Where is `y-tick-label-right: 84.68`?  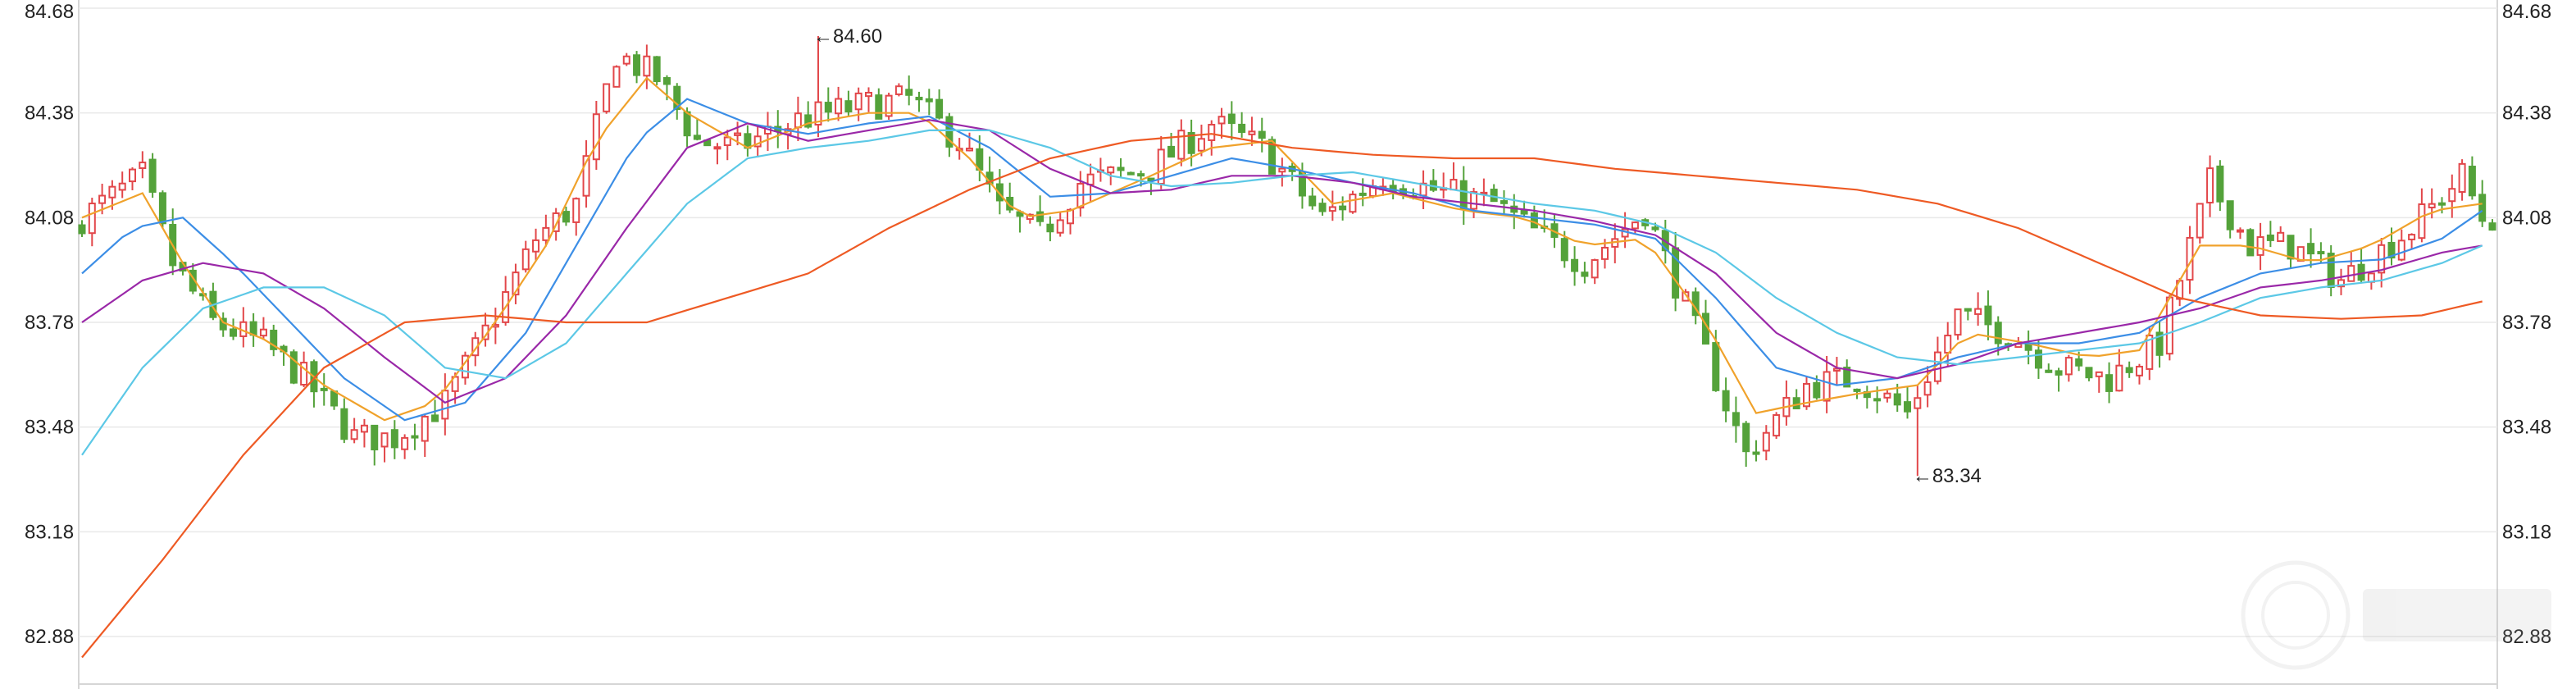 y-tick-label-right: 84.68 is located at coordinates (2526, 12).